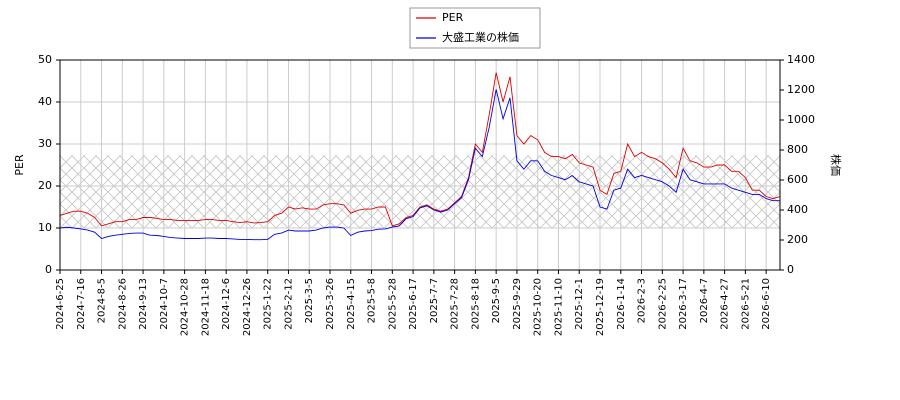 Image resolution: width=900 pixels, height=400 pixels. Describe the element at coordinates (48, 269) in the screenshot. I see `y-tick-label: 0` at that location.